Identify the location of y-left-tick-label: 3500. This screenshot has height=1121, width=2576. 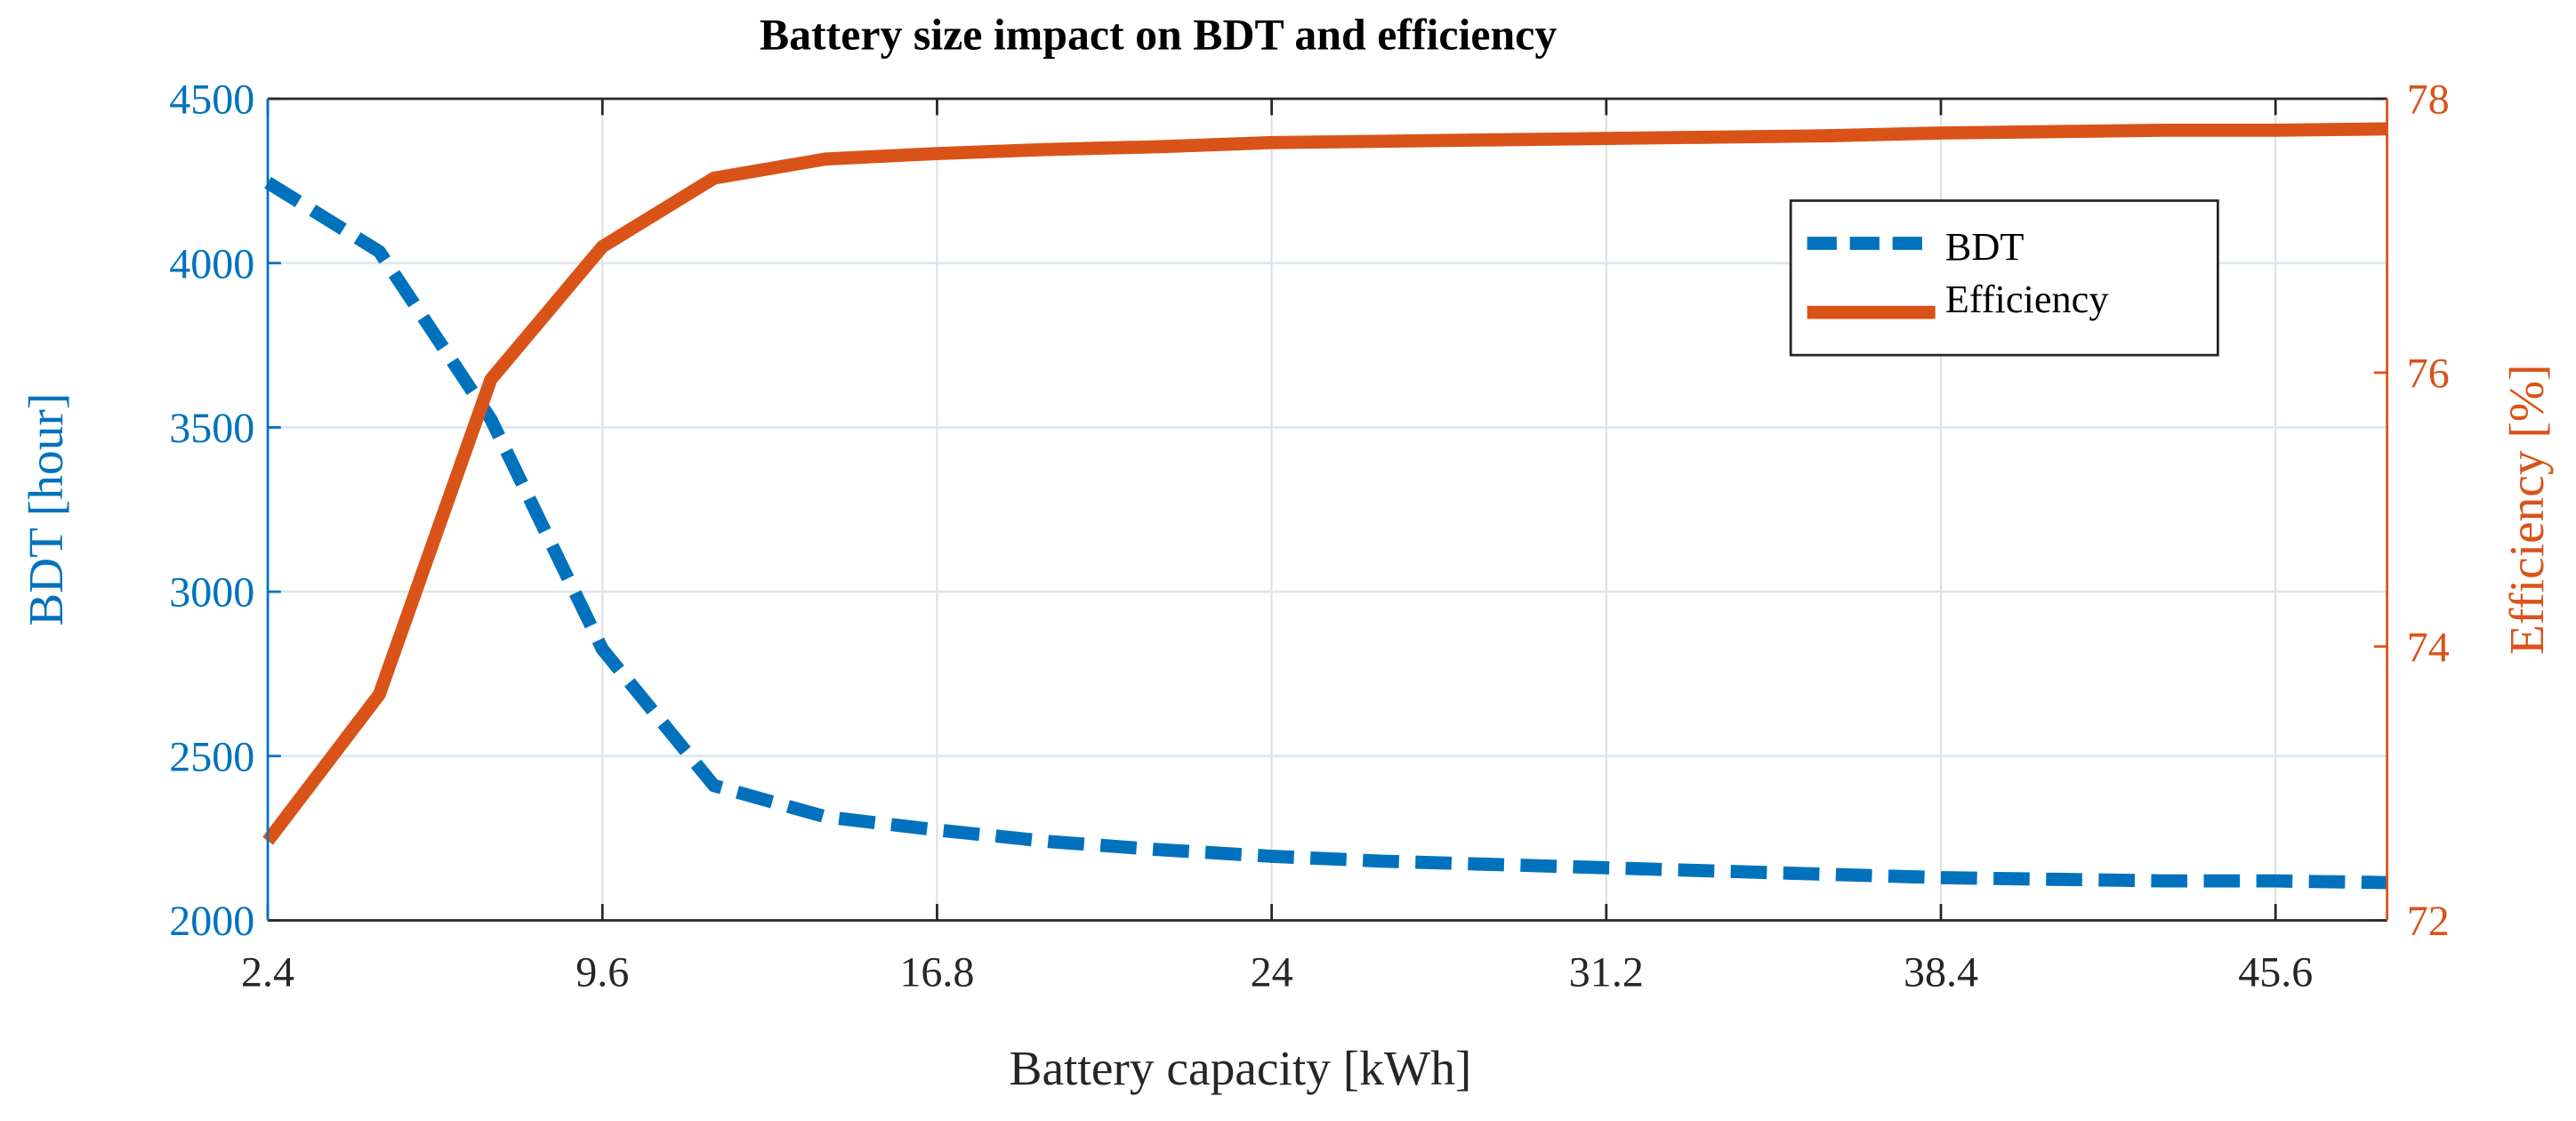
(211, 428).